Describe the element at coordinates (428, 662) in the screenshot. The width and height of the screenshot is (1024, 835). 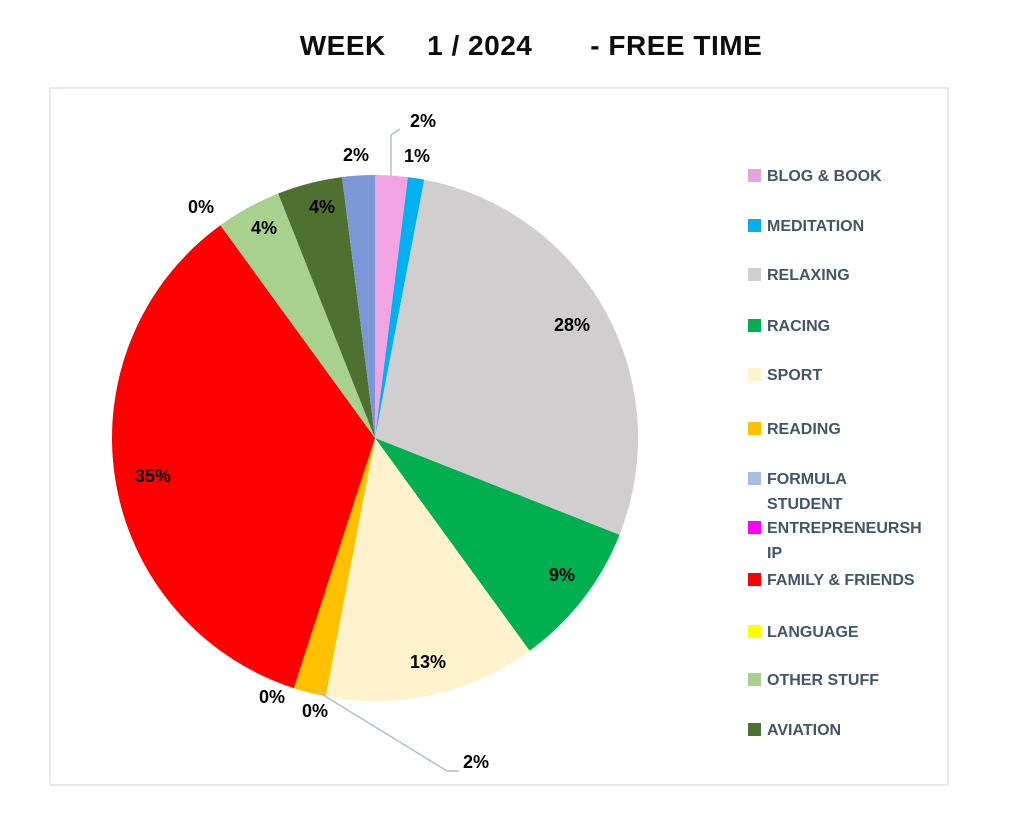
I see `data-label-sport: 13%` at that location.